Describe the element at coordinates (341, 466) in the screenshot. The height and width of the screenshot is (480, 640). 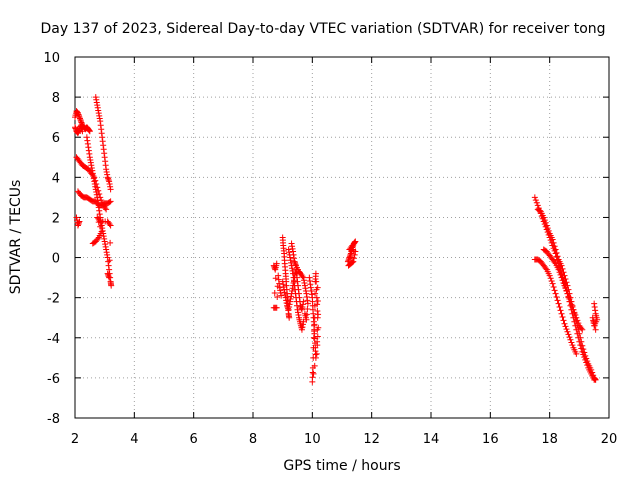
I see `x-axis-label: GPS time / hours` at that location.